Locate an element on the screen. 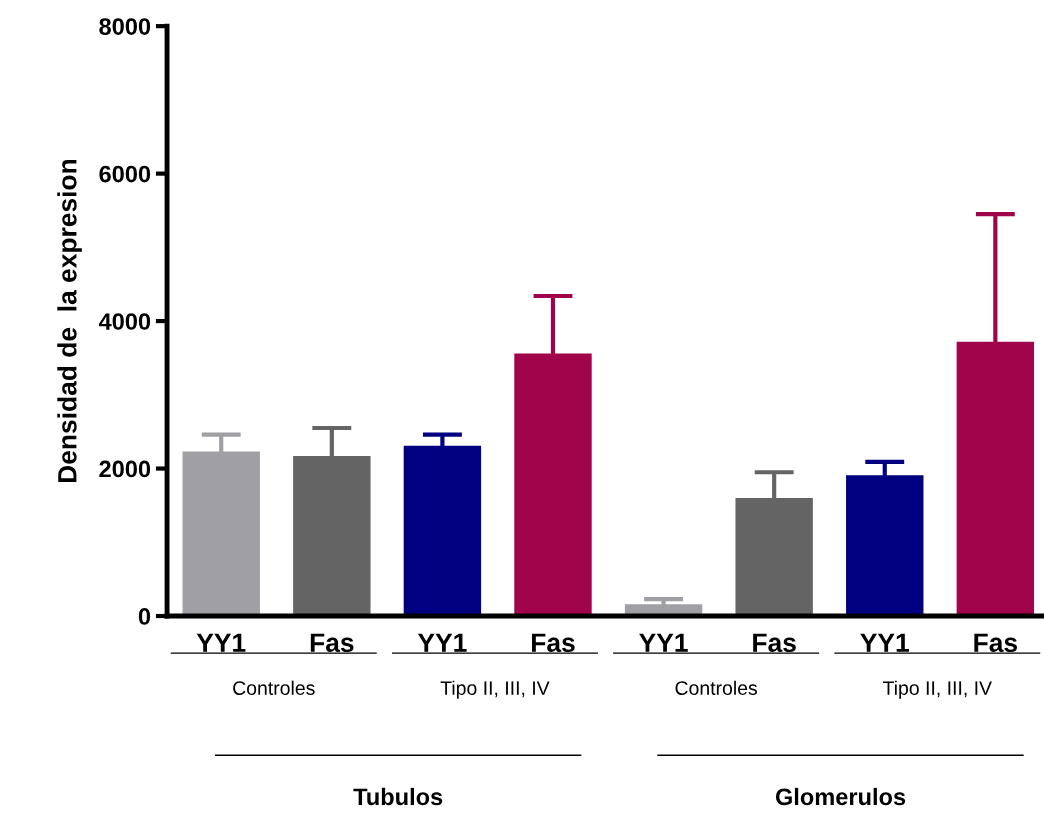  text: Tubulos is located at coordinates (398, 796).